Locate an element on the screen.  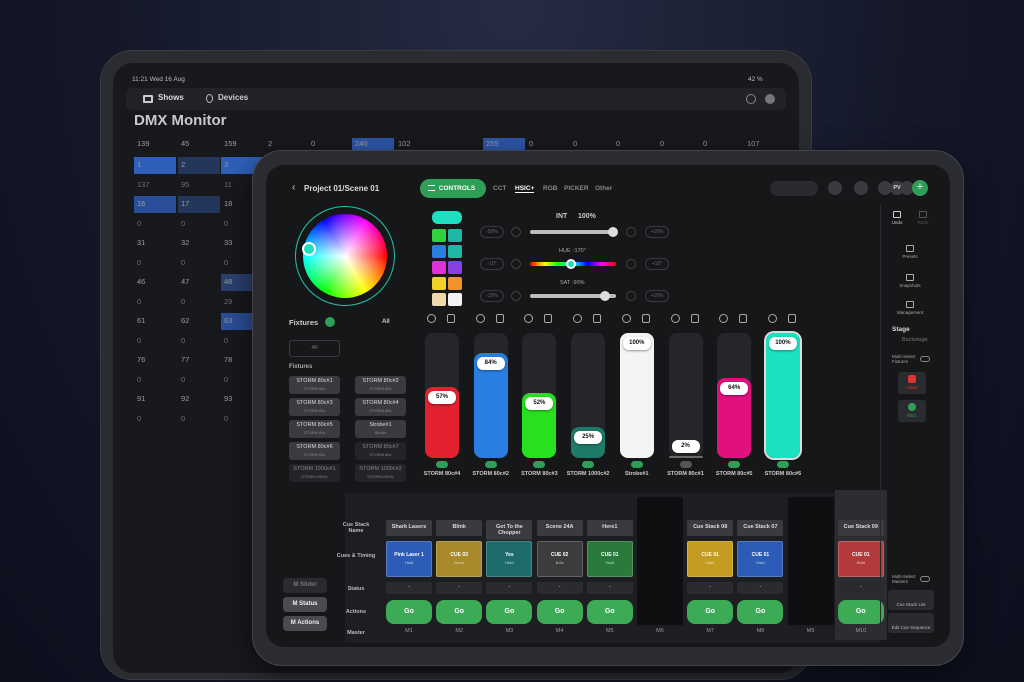
master-toggle: M Status is located at coordinates (305, 604).